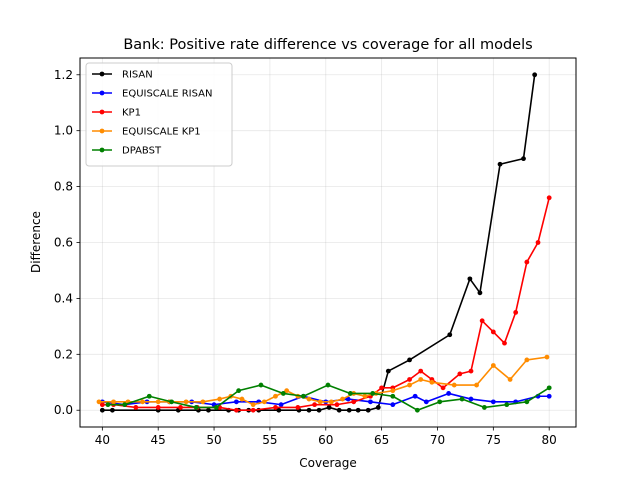 The height and width of the screenshot is (480, 640). I want to click on legend-box, so click(159, 114).